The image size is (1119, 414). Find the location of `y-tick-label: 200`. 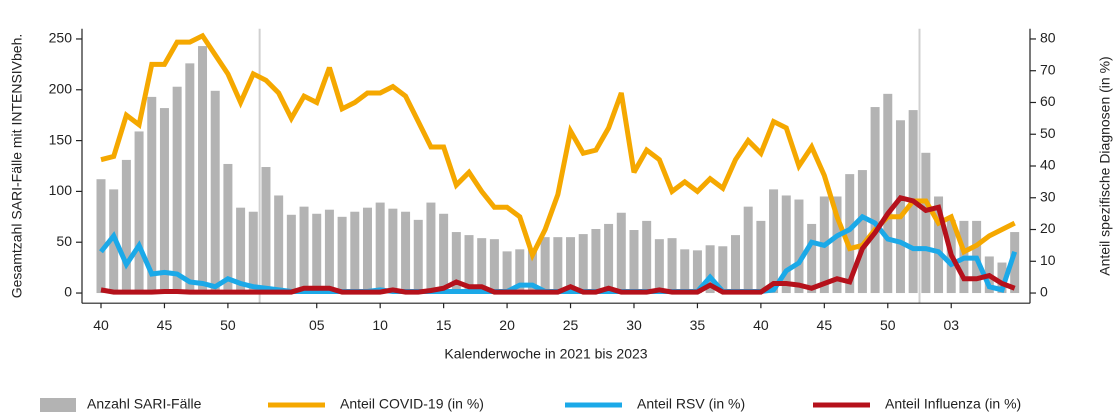

y-tick-label: 200 is located at coordinates (61, 88).